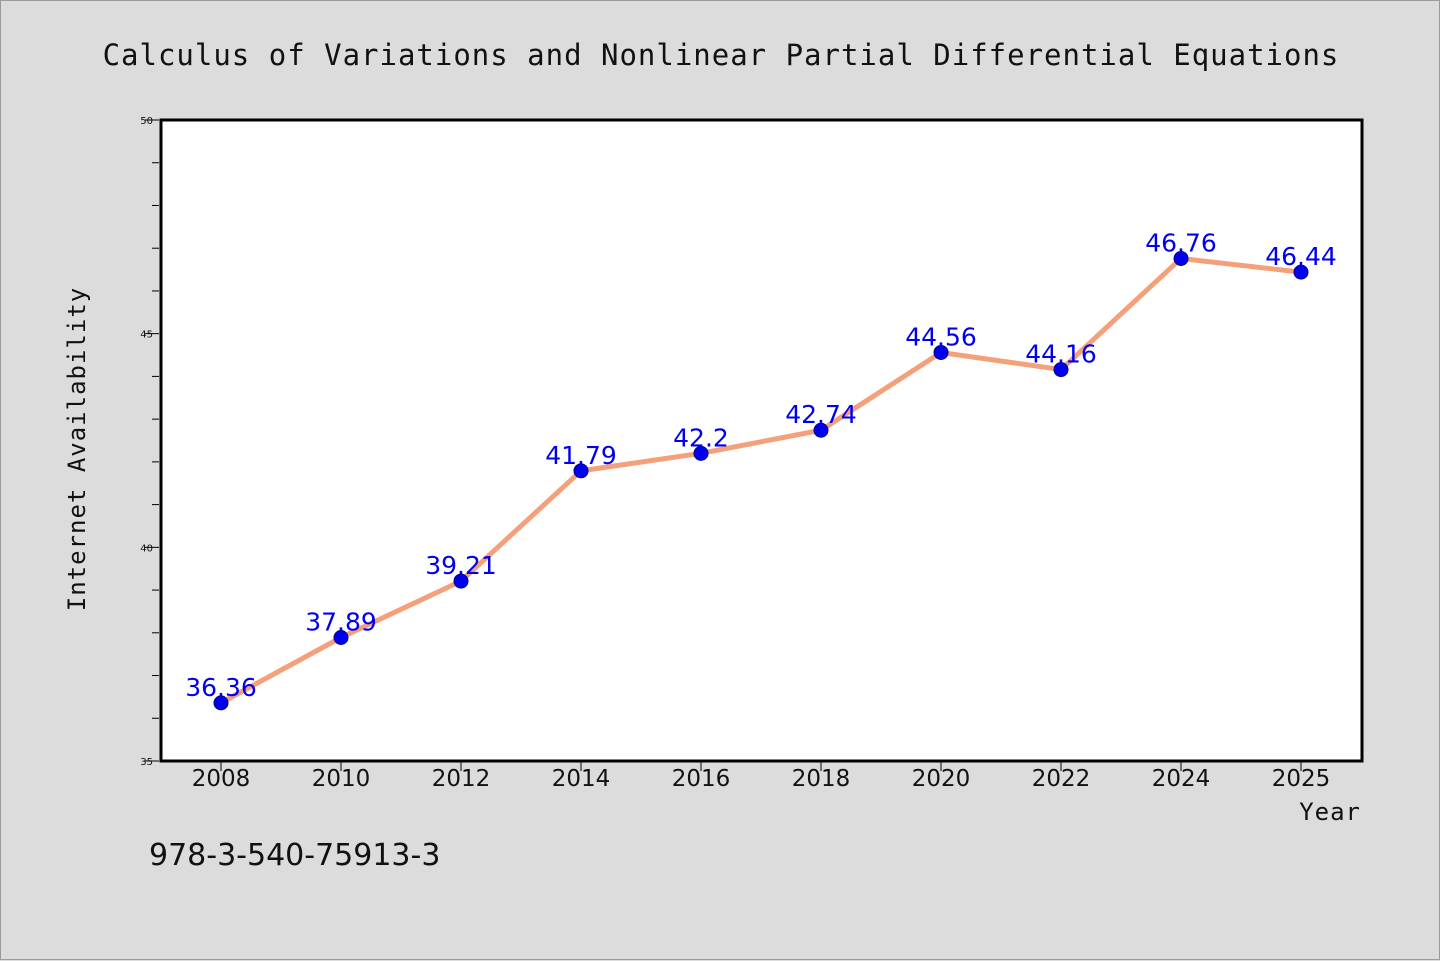  What do you see at coordinates (149, 442) in the screenshot?
I see `y-axis: 35 40 45 50` at bounding box center [149, 442].